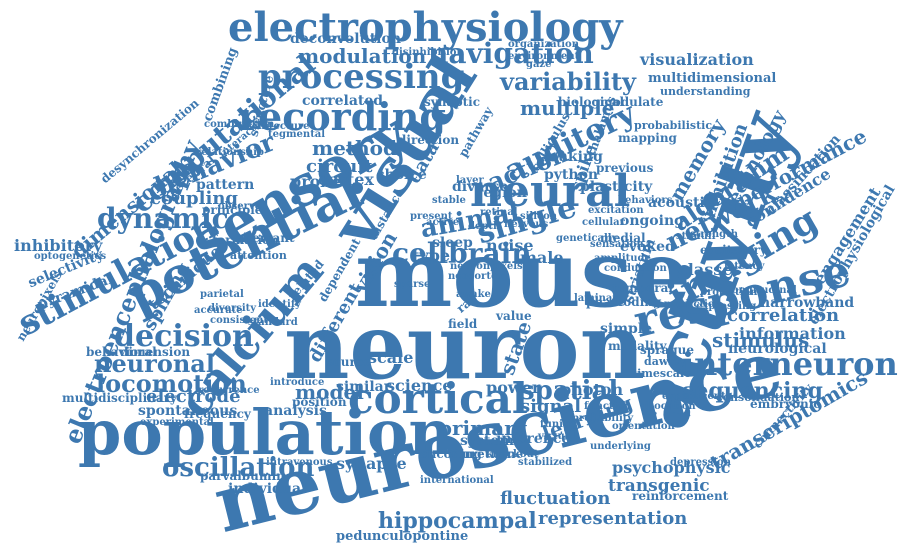 The image size is (900, 555). What do you see at coordinates (550, 191) in the screenshot?
I see `word-neural: neural` at bounding box center [550, 191].